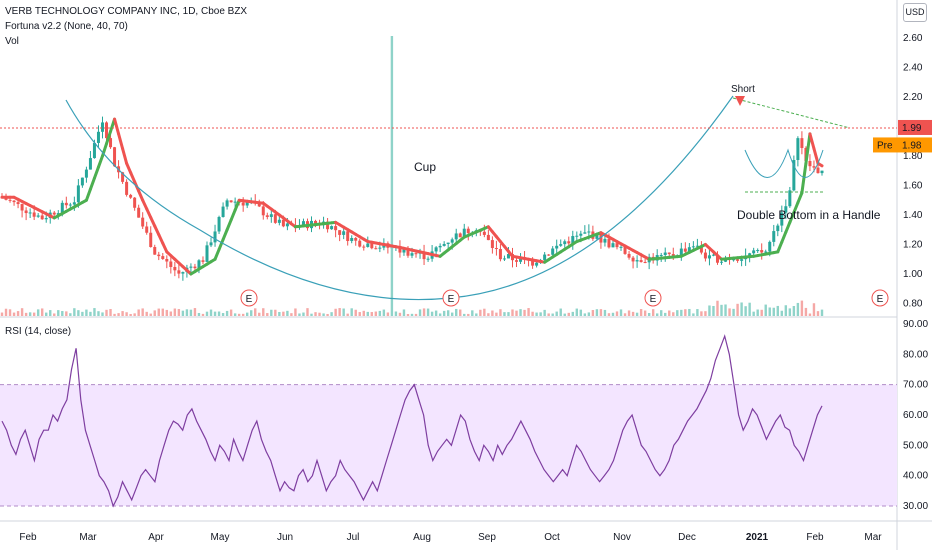  I want to click on time-tick-label: Apr, so click(156, 537).